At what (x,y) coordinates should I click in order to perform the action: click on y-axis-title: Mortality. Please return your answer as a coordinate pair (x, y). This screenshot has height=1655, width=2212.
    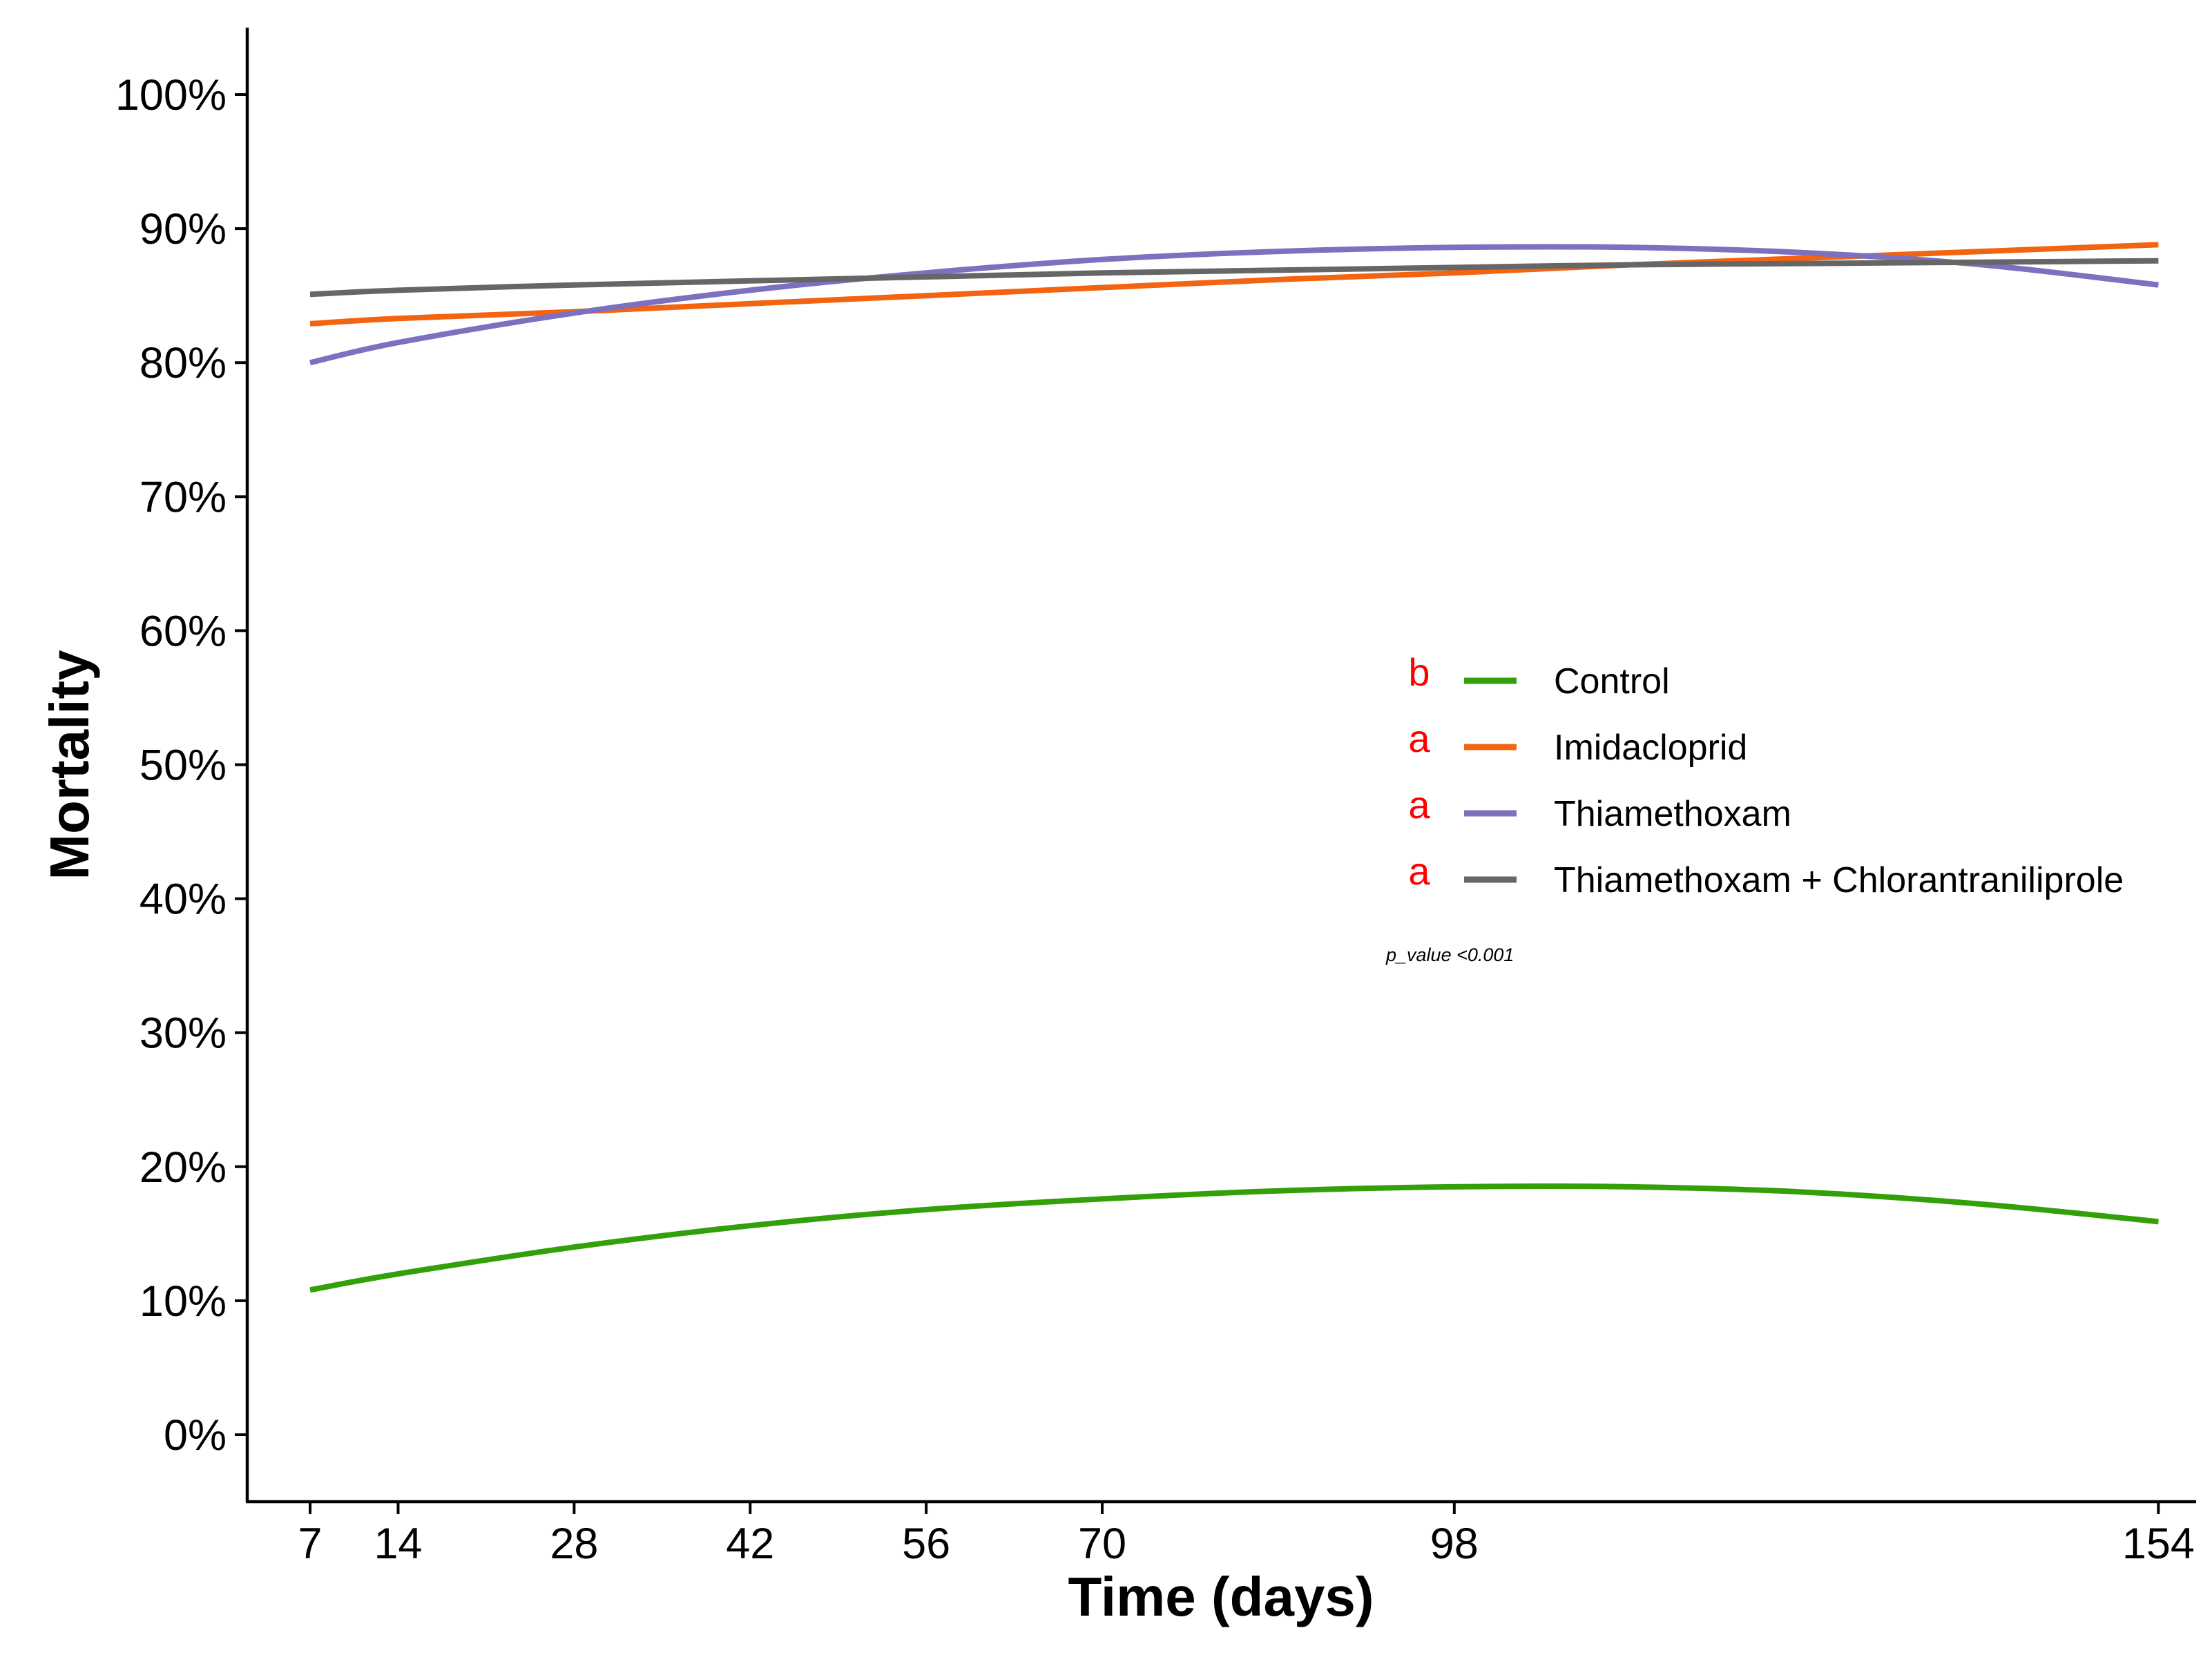
    Looking at the image, I should click on (69, 765).